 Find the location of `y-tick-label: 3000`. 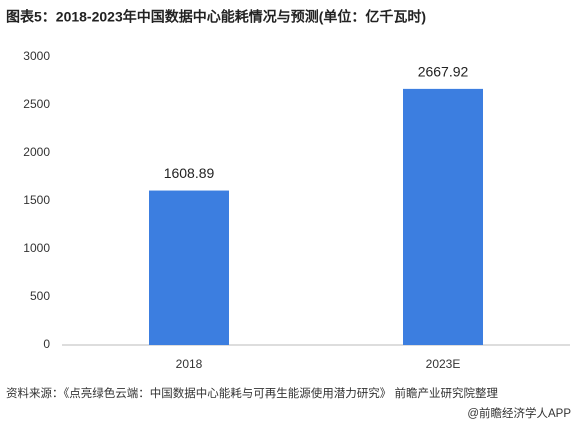

y-tick-label: 3000 is located at coordinates (36, 56).